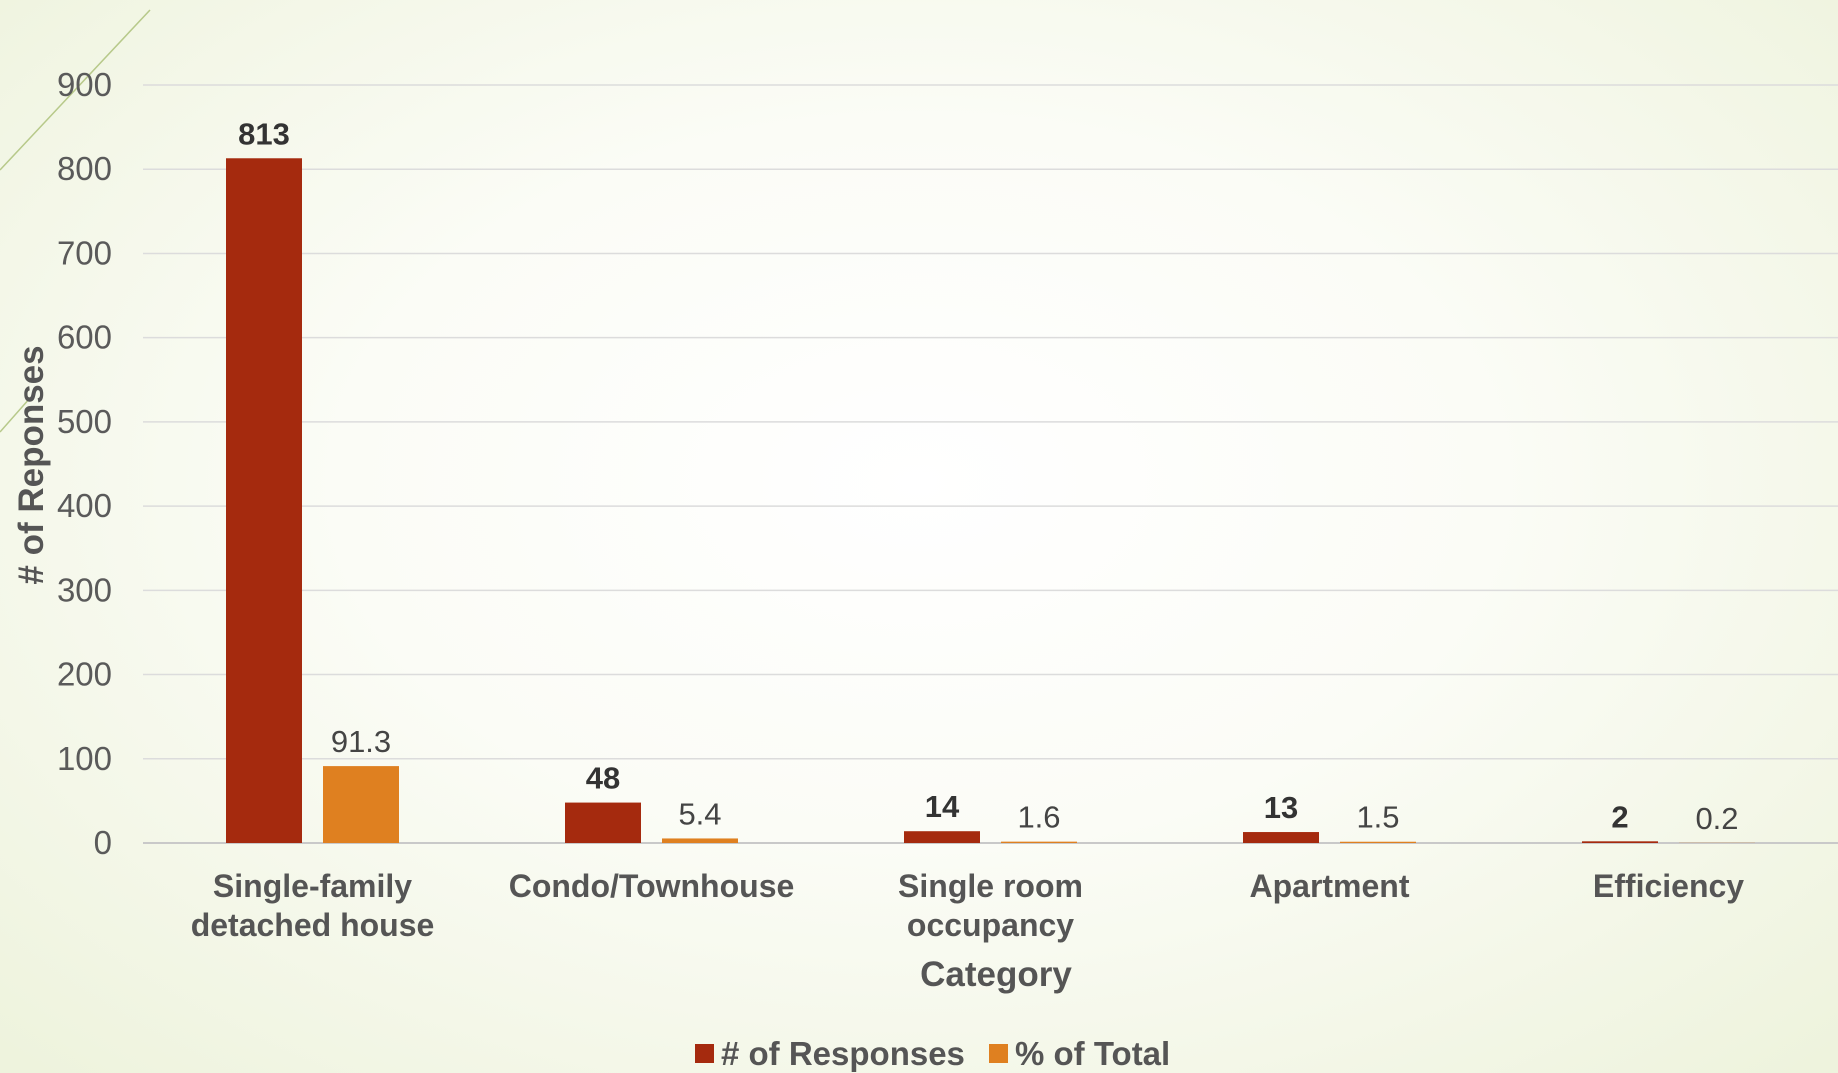 The height and width of the screenshot is (1073, 1838). Describe the element at coordinates (84, 168) in the screenshot. I see `y-tick-label: 800` at that location.